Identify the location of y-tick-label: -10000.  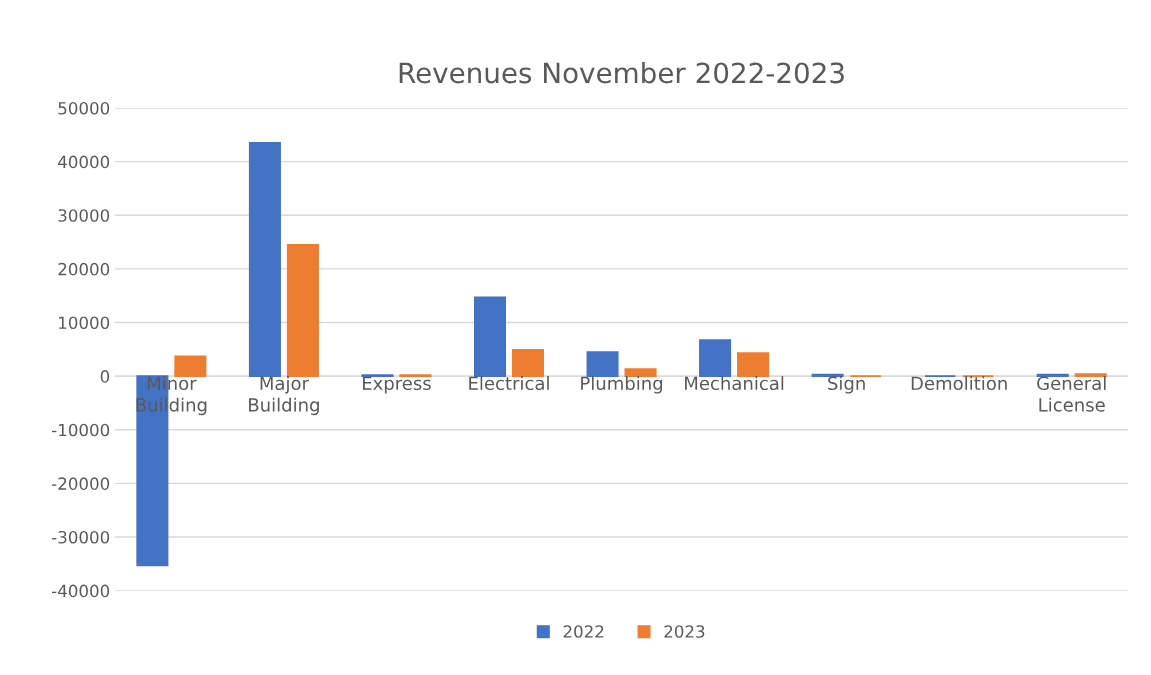
(81, 430).